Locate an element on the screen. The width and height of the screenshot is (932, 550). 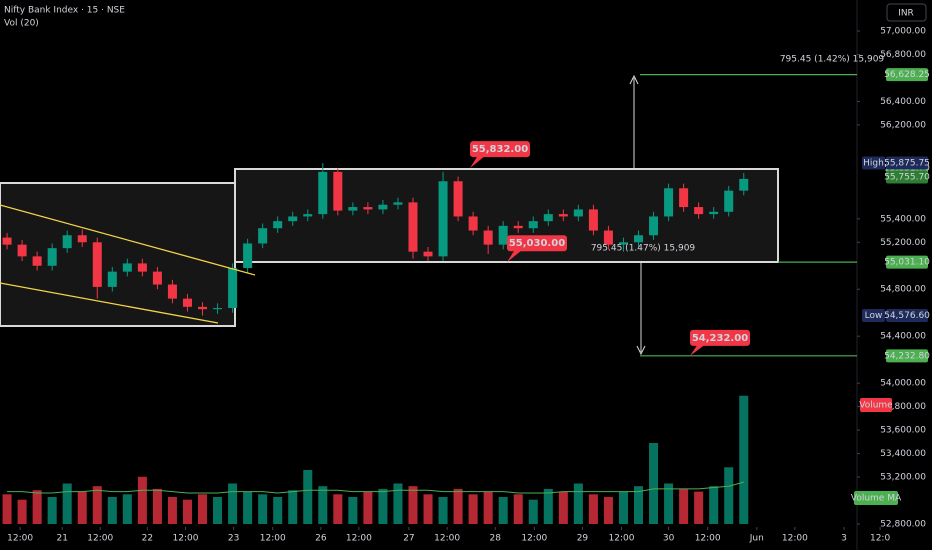
extreme-name-tag is located at coordinates (873, 315).